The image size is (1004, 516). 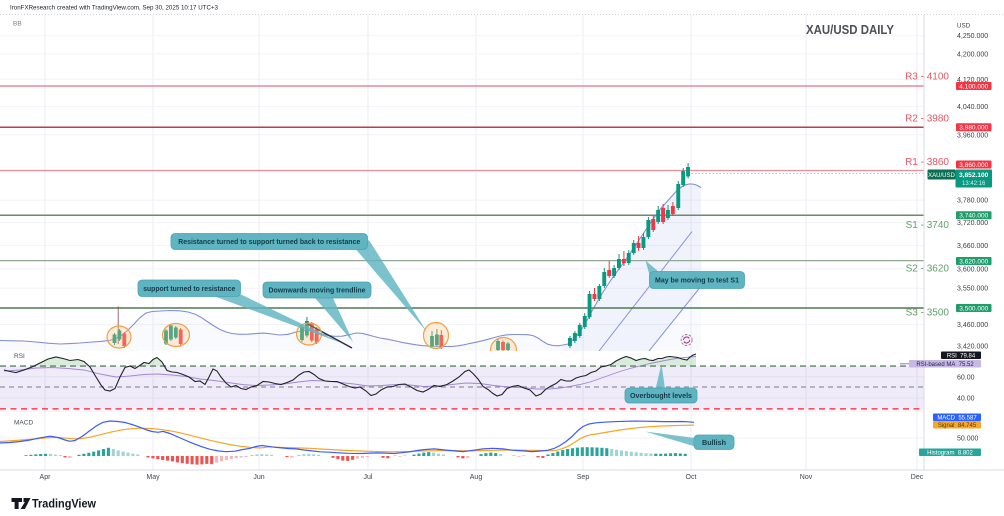 I want to click on svg-text: 40.00, so click(x=966, y=399).